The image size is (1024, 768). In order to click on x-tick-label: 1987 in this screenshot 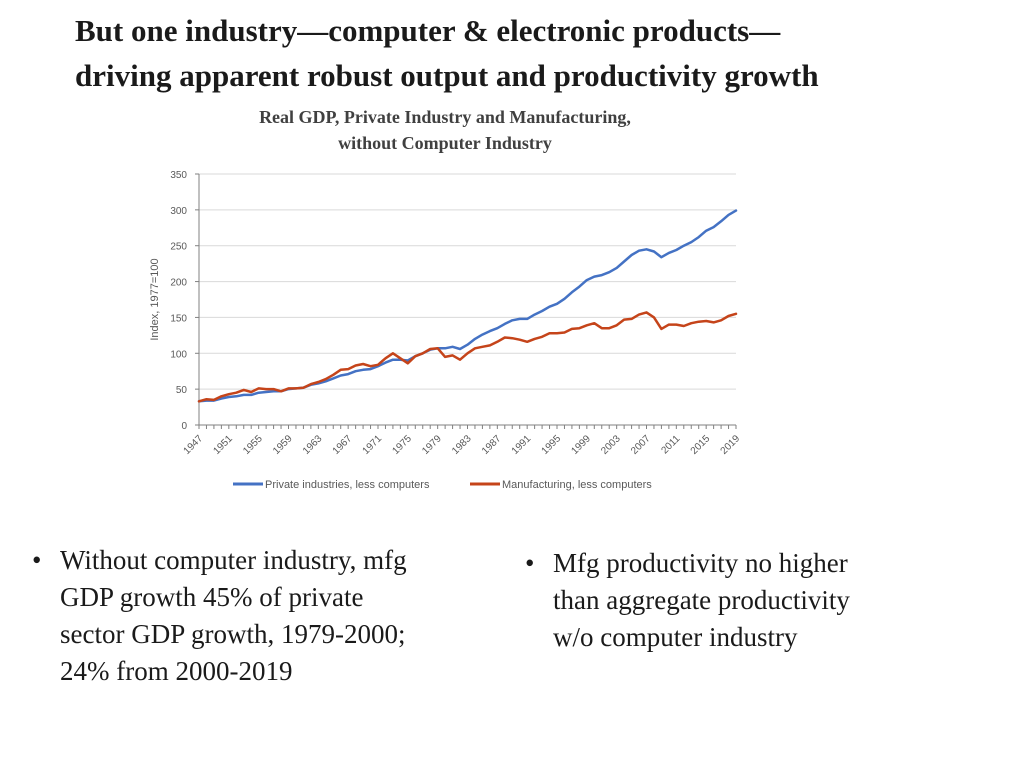, I will do `click(492, 445)`.